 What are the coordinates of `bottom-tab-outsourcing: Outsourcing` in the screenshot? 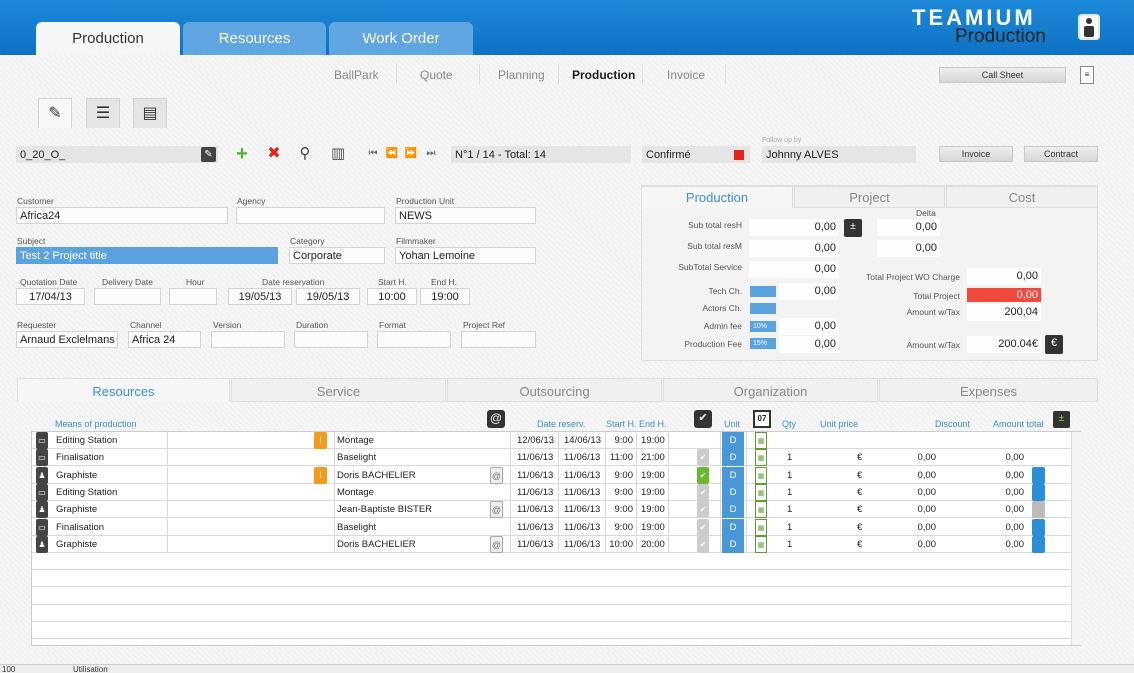 It's located at (554, 390).